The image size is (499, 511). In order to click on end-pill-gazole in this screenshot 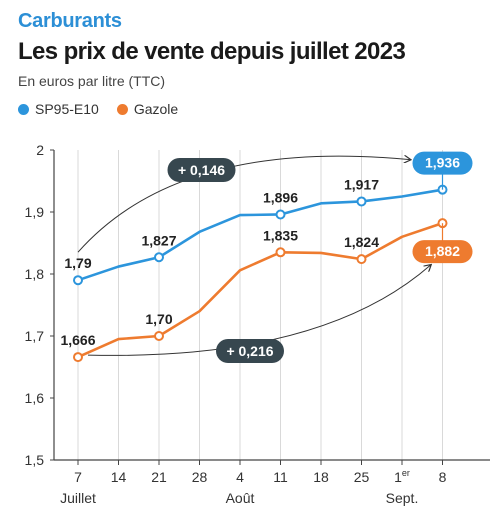, I will do `click(442, 252)`.